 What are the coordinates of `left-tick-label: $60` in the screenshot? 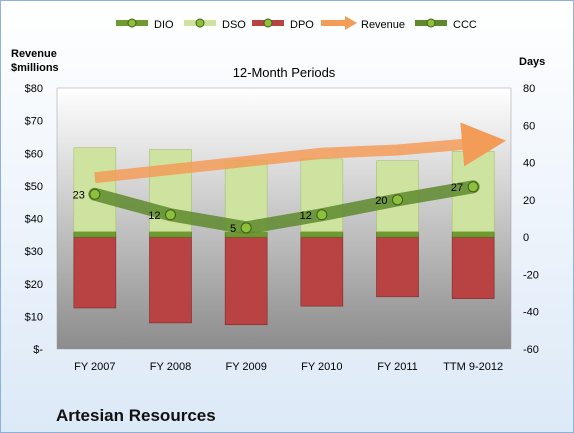 It's located at (34, 154).